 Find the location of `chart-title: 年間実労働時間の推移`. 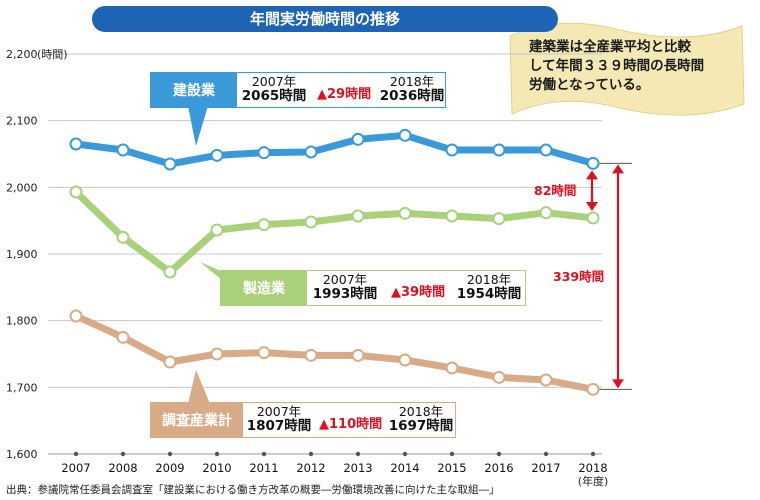

chart-title: 年間実労働時間の推移 is located at coordinates (325, 19).